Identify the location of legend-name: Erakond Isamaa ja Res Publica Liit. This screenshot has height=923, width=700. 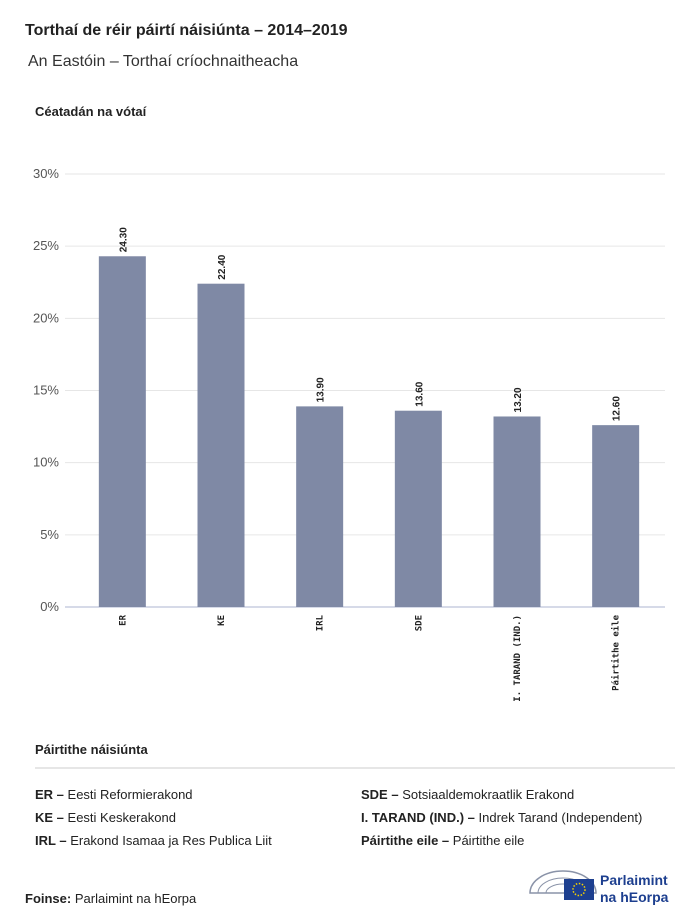
(171, 840).